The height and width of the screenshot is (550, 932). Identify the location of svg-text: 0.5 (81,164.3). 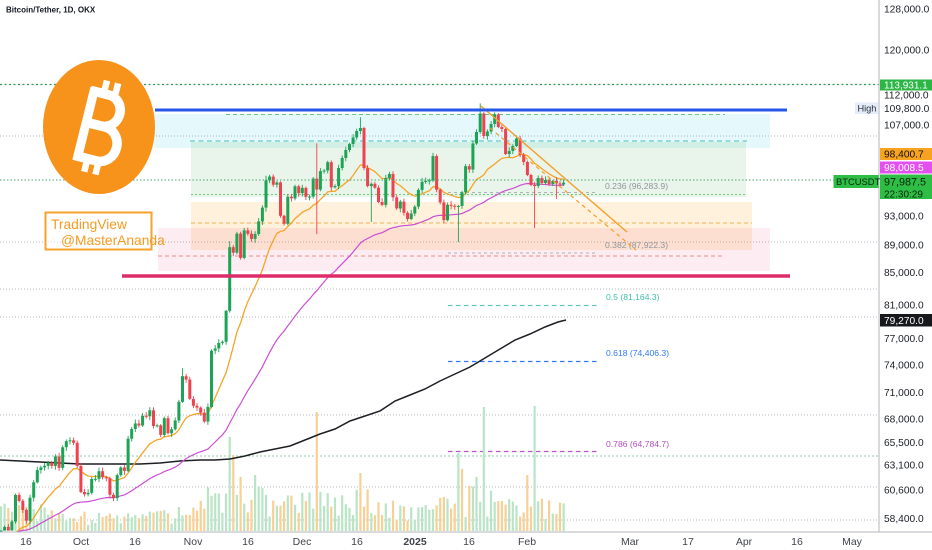
(633, 297).